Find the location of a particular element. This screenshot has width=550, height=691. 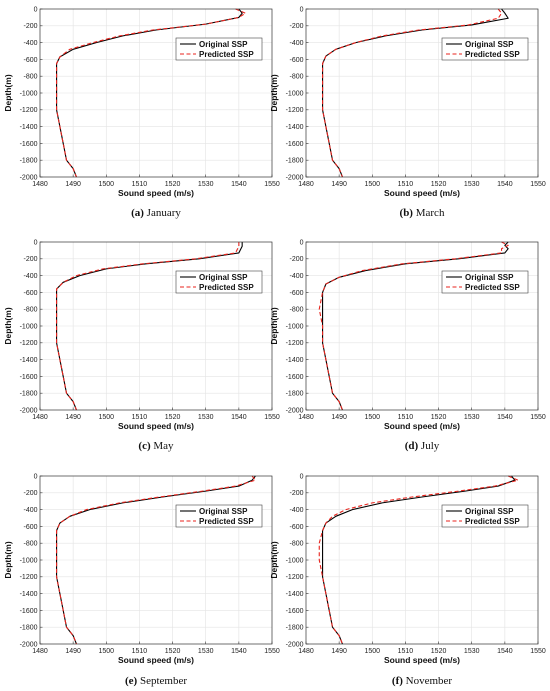

caption-letter: (f) is located at coordinates (397, 681).